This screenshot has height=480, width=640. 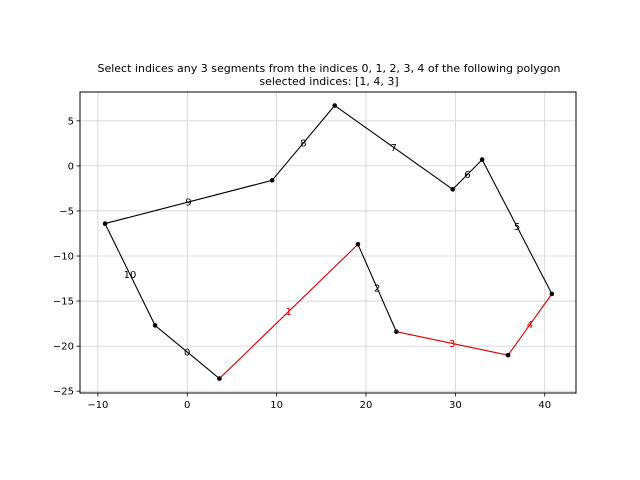 What do you see at coordinates (71, 166) in the screenshot?
I see `y-tick-label: 0` at bounding box center [71, 166].